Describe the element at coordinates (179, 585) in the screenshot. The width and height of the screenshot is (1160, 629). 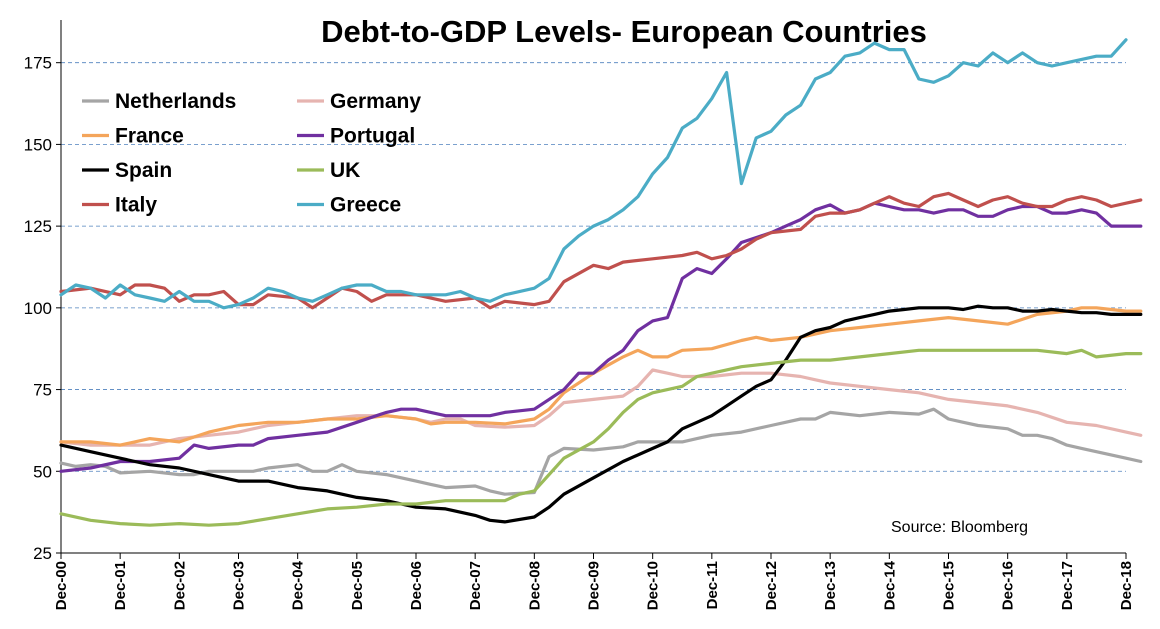
I see `x-tick-label: Dec-02` at that location.